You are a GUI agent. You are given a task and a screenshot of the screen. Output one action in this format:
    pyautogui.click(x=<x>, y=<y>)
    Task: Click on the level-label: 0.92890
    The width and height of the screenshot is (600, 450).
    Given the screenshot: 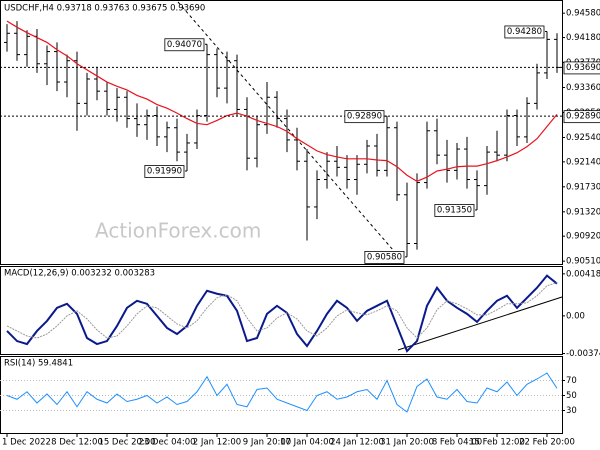 What is the action you would take?
    pyautogui.click(x=583, y=117)
    